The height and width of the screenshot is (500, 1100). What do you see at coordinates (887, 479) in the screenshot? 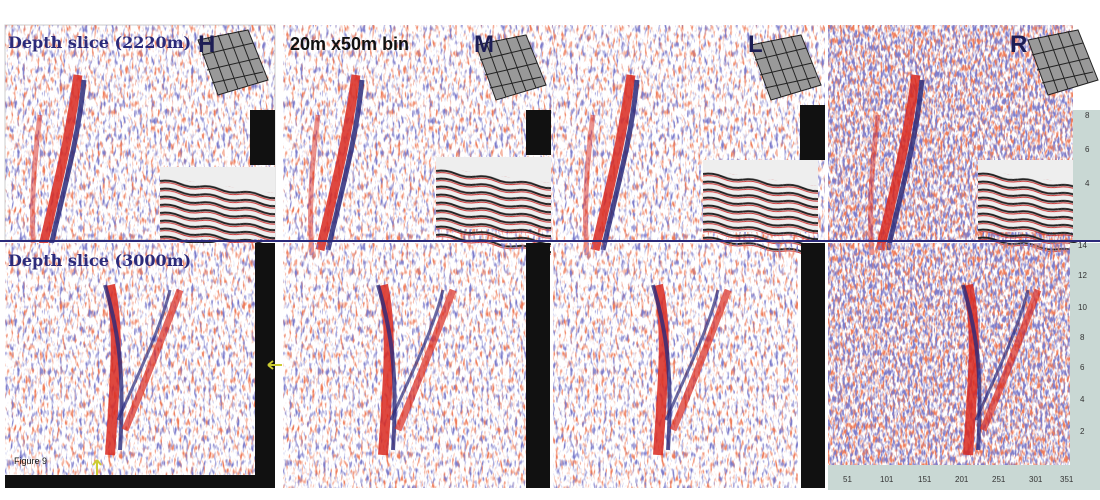
I see `tick-label: 101` at bounding box center [887, 479].